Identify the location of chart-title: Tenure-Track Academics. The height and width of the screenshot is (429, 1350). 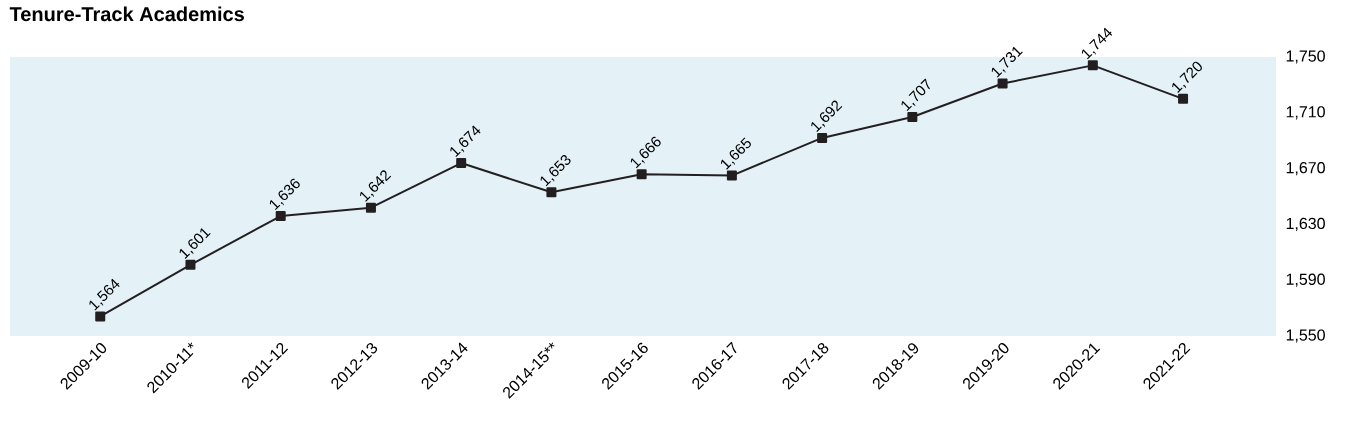
(126, 14).